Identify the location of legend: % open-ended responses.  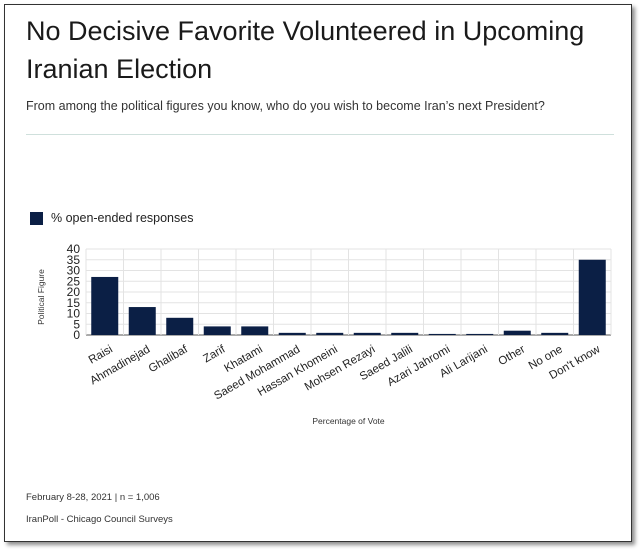
(111, 218).